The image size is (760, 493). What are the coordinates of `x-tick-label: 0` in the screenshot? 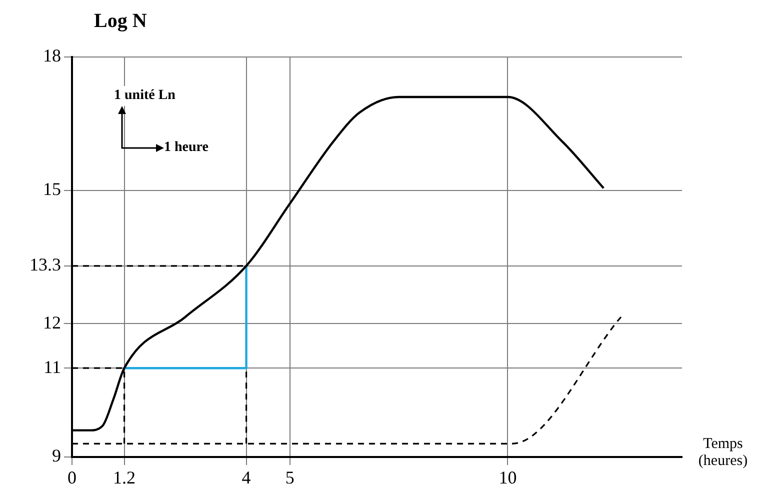 It's located at (72, 478).